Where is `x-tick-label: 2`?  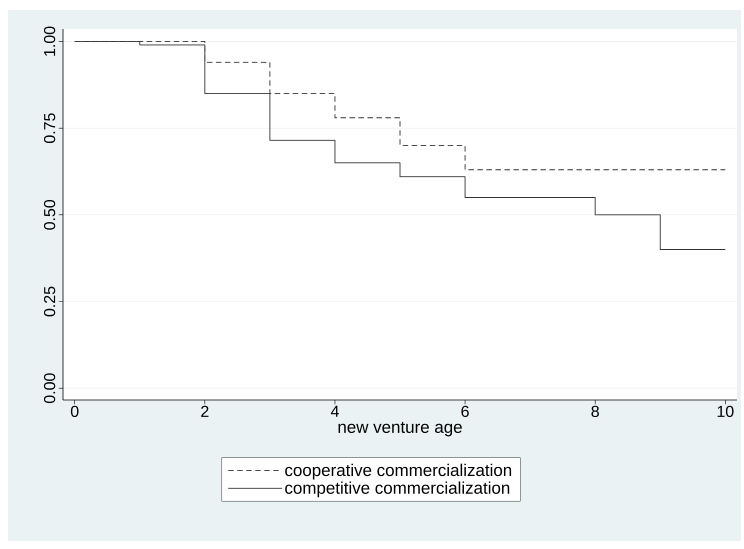
x-tick-label: 2 is located at coordinates (204, 411).